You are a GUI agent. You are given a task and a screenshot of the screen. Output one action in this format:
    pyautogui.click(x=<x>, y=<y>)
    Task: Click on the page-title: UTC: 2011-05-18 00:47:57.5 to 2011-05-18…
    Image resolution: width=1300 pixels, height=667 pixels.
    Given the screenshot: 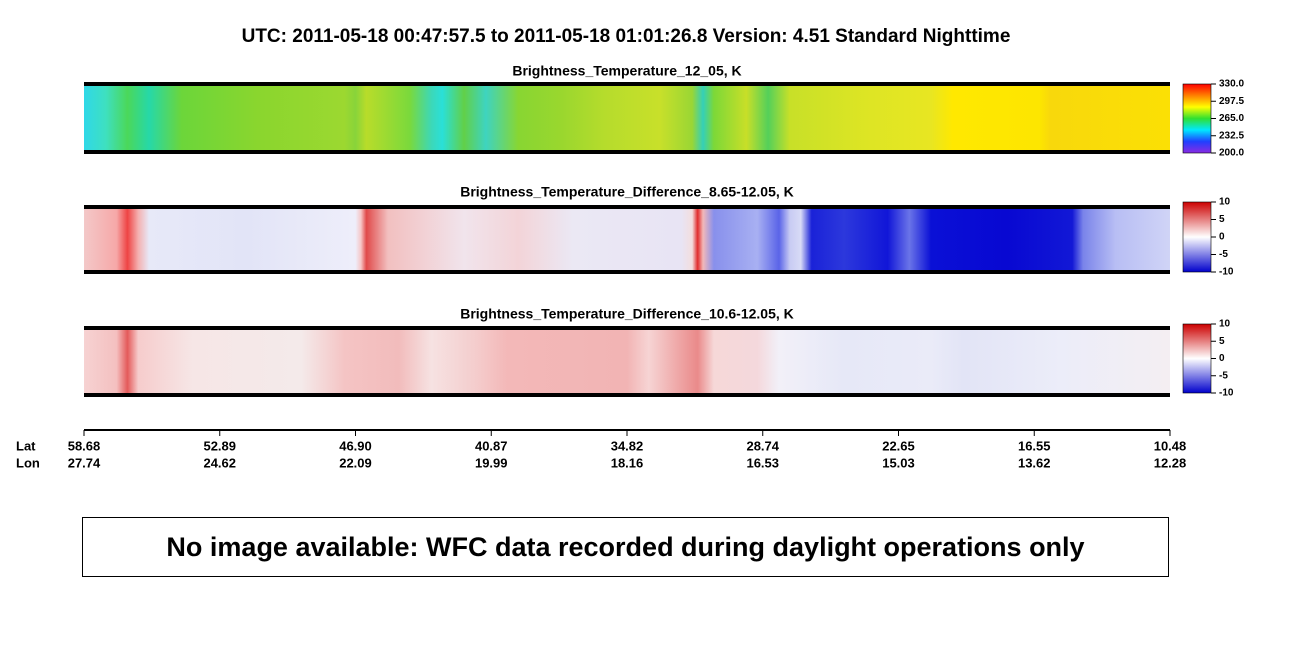 What is the action you would take?
    pyautogui.click(x=626, y=36)
    